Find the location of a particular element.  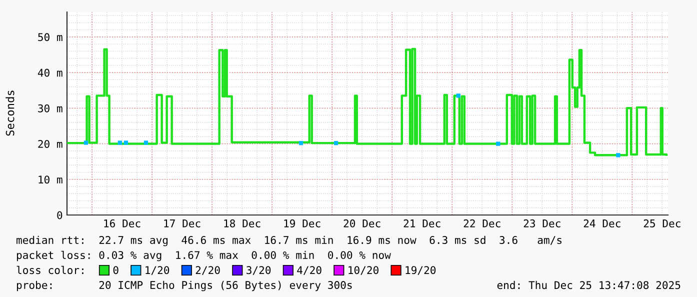

text: median rtt: 22.7 ms avg 46.6 ms max 16.7 ms min 16.9 ms now 6.3 ms sd 3.6 am/s is located at coordinates (289, 241).